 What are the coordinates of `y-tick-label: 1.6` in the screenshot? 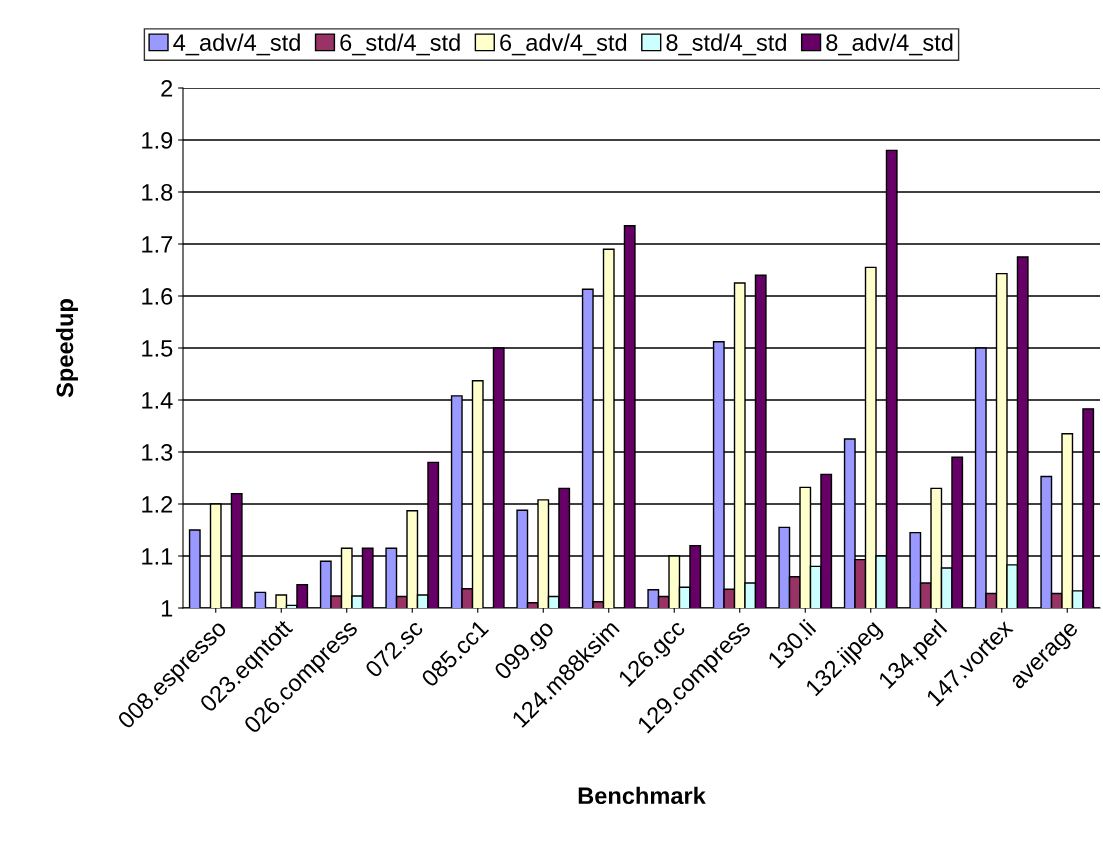 It's located at (157, 296).